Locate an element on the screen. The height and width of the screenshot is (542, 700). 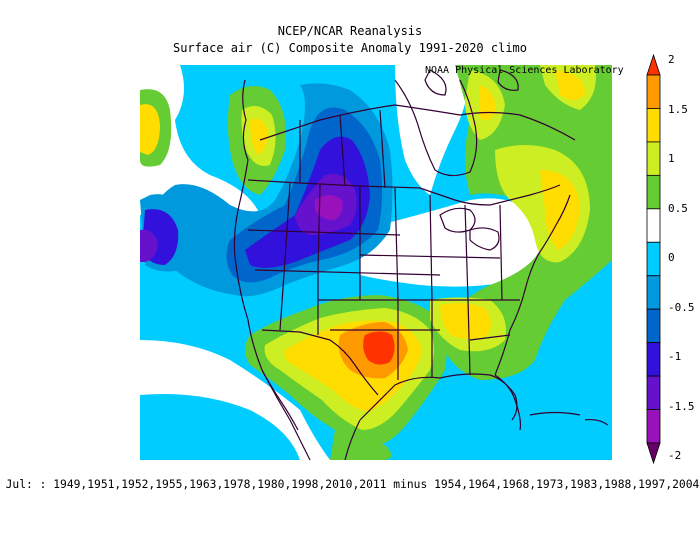
colorbar-label: 0.5 is located at coordinates (678, 208).